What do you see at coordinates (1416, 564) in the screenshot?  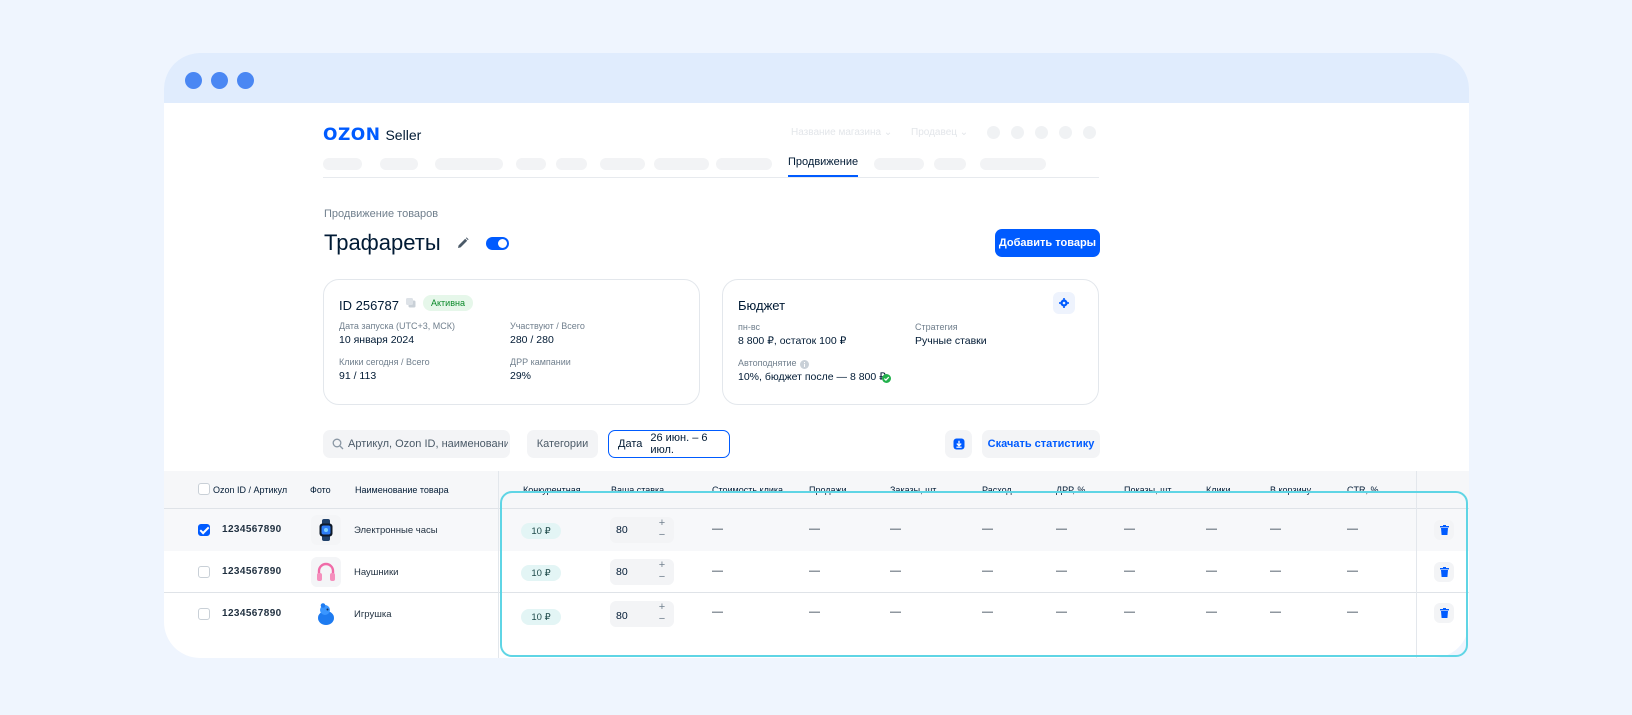 I see `actions-column-divider` at bounding box center [1416, 564].